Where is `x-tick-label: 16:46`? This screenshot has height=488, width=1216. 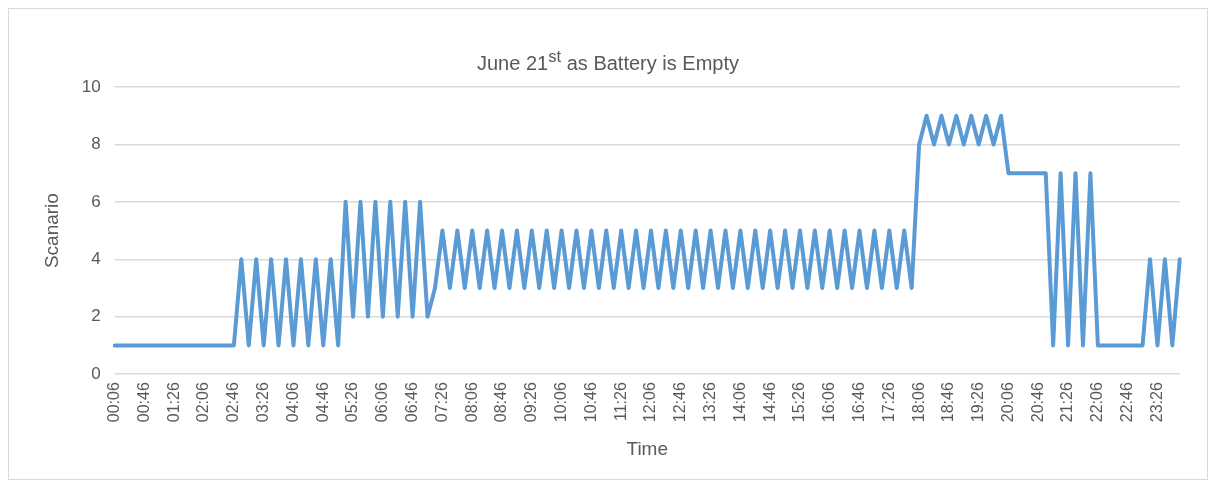 x-tick-label: 16:46 is located at coordinates (858, 402).